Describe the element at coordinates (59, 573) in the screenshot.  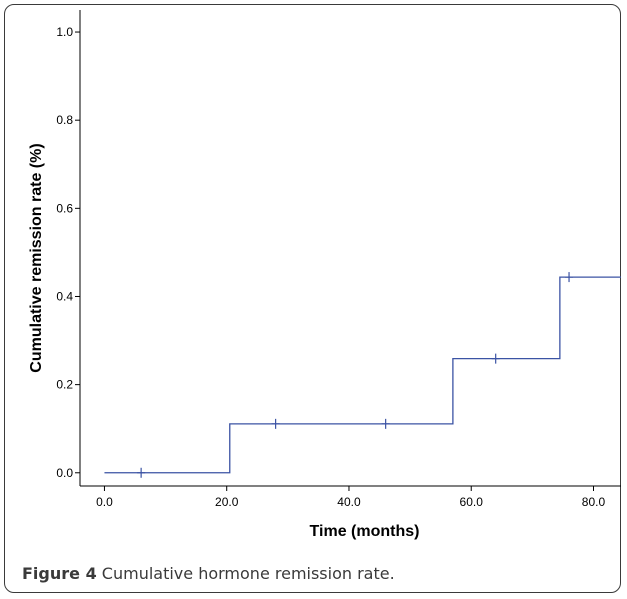
I see `caption-label: Figure 4` at that location.